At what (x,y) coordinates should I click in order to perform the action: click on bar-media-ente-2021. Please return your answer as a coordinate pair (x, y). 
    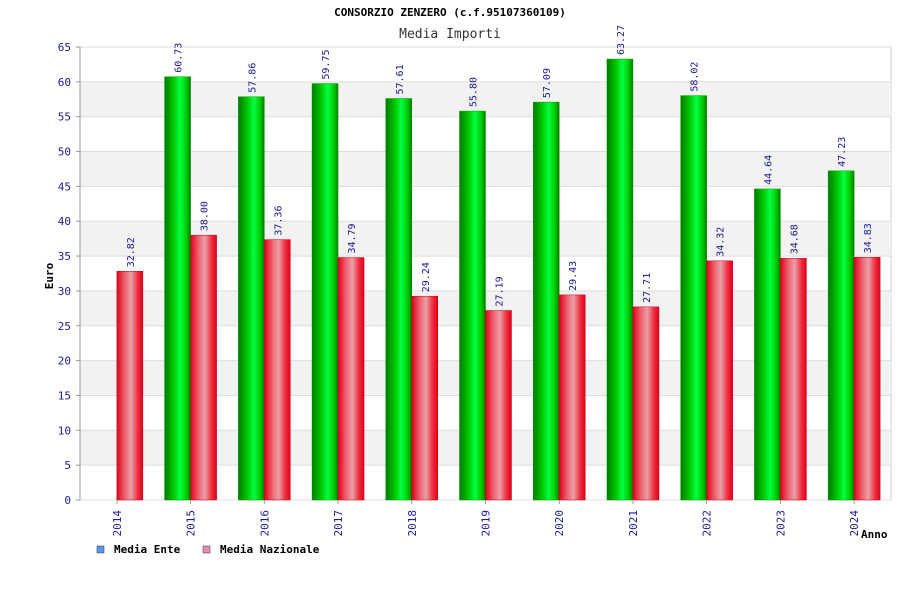
    Looking at the image, I should click on (620, 279).